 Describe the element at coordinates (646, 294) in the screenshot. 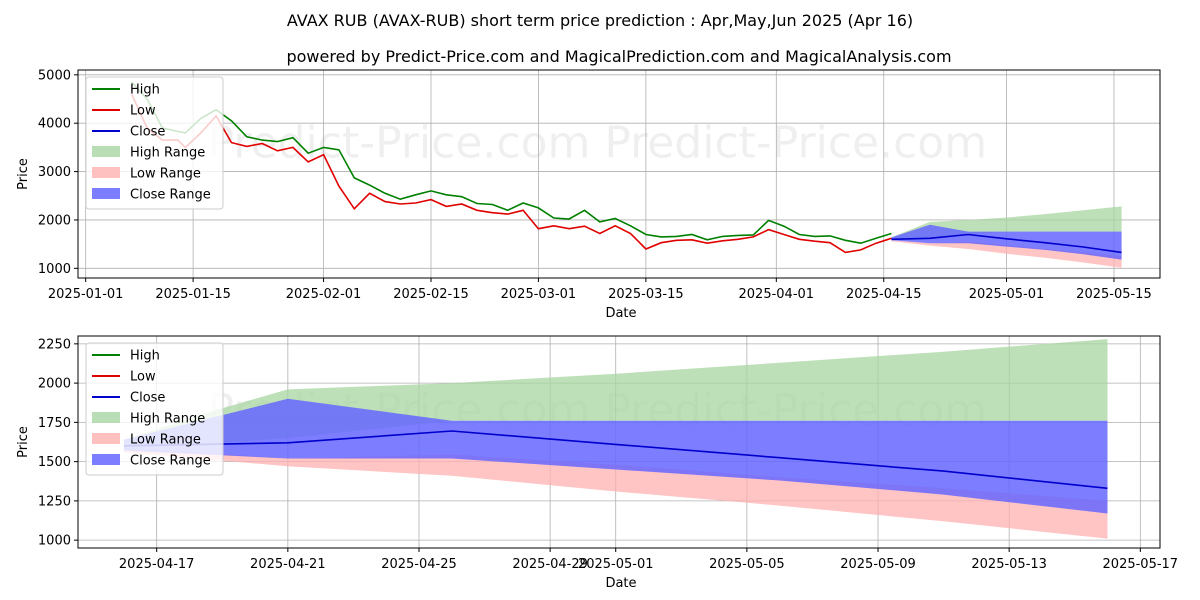

I see `x-tick-label: 2025-03-15` at that location.